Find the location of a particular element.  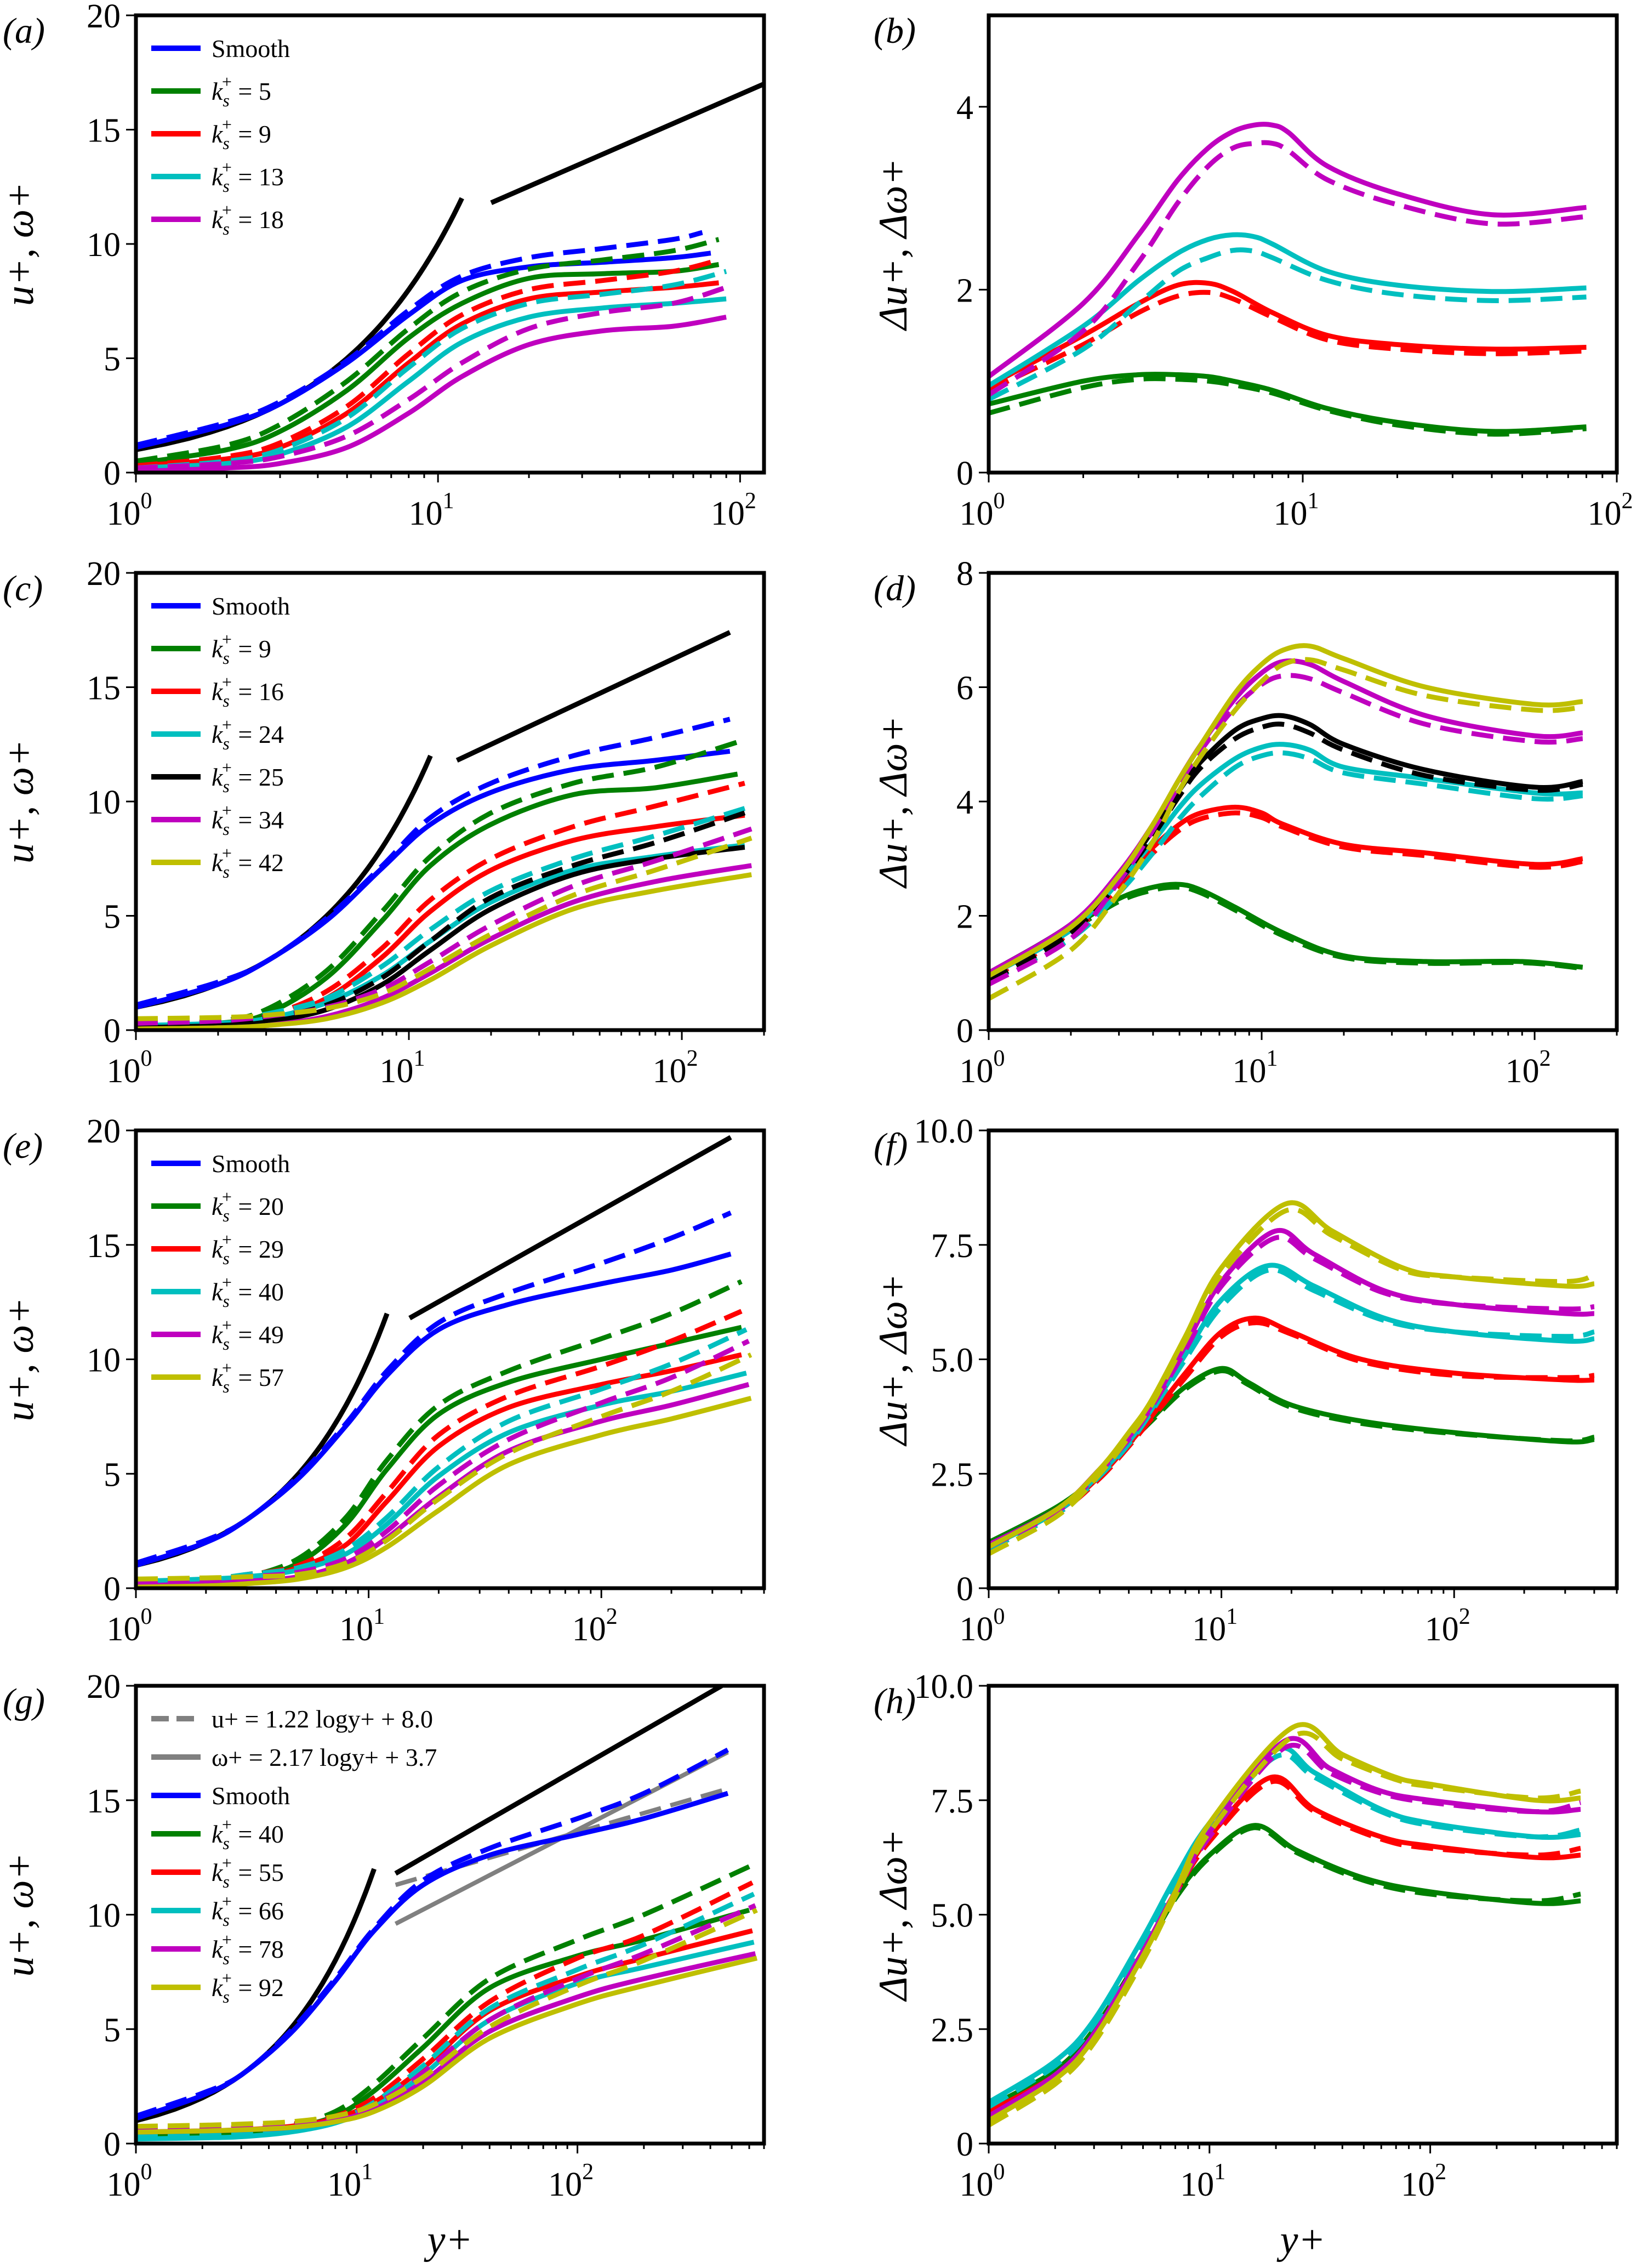

legend-label-1: ks+ = 9 is located at coordinates (241, 648).